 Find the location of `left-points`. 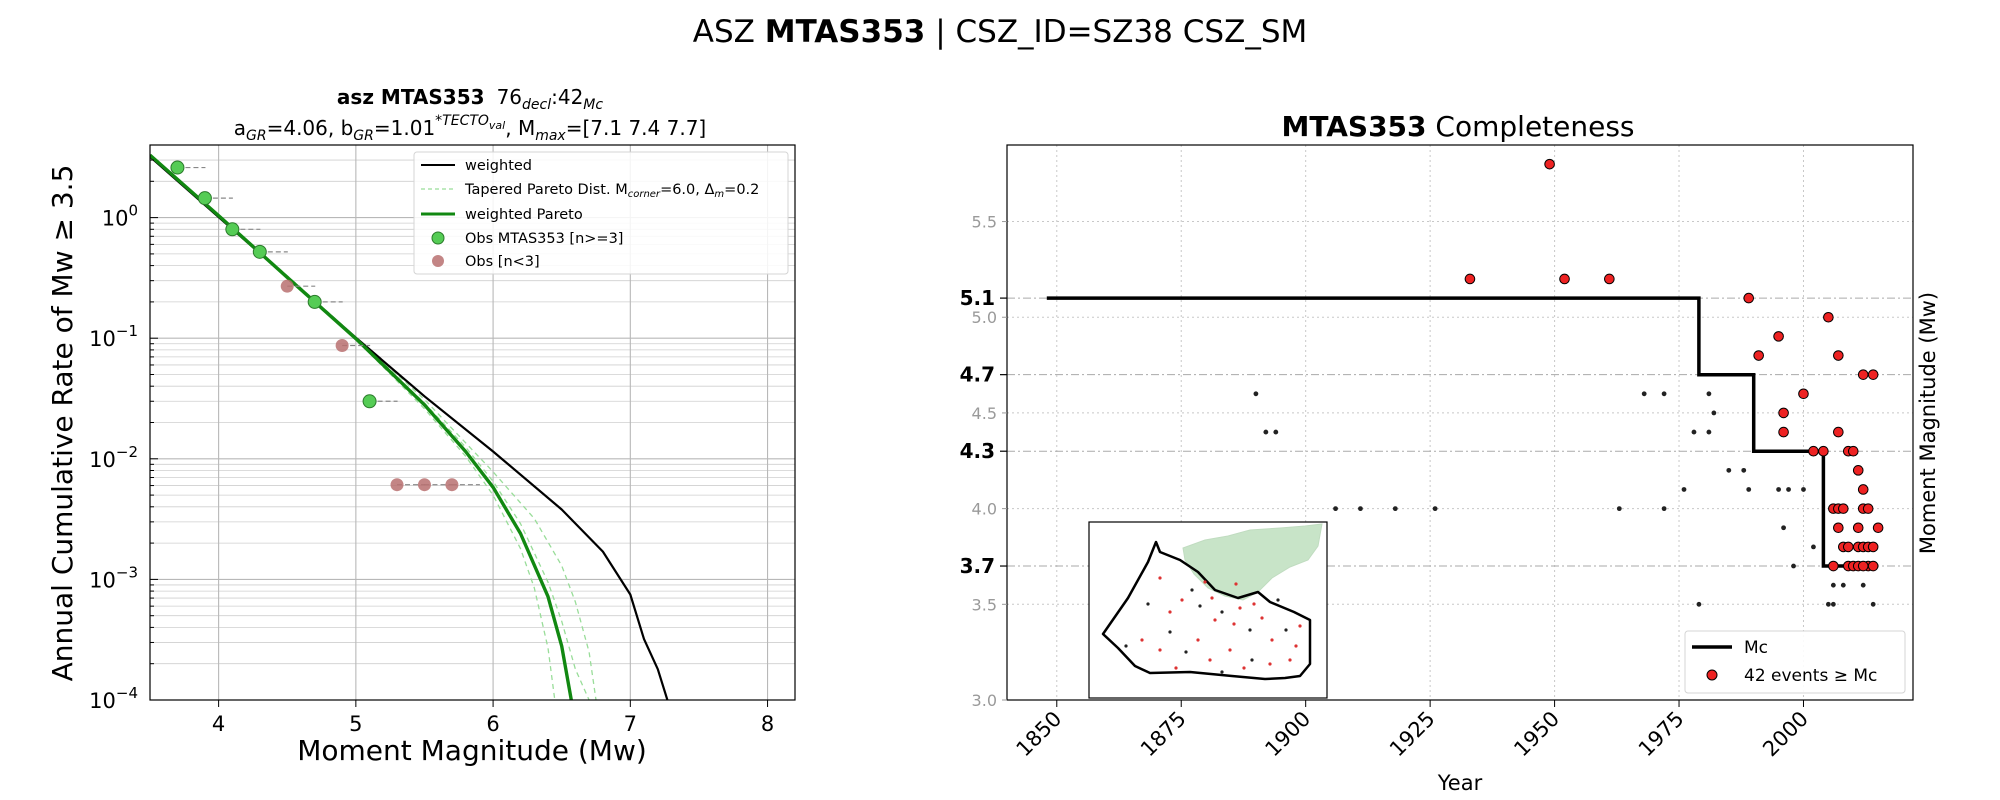

left-points is located at coordinates (325, 326).